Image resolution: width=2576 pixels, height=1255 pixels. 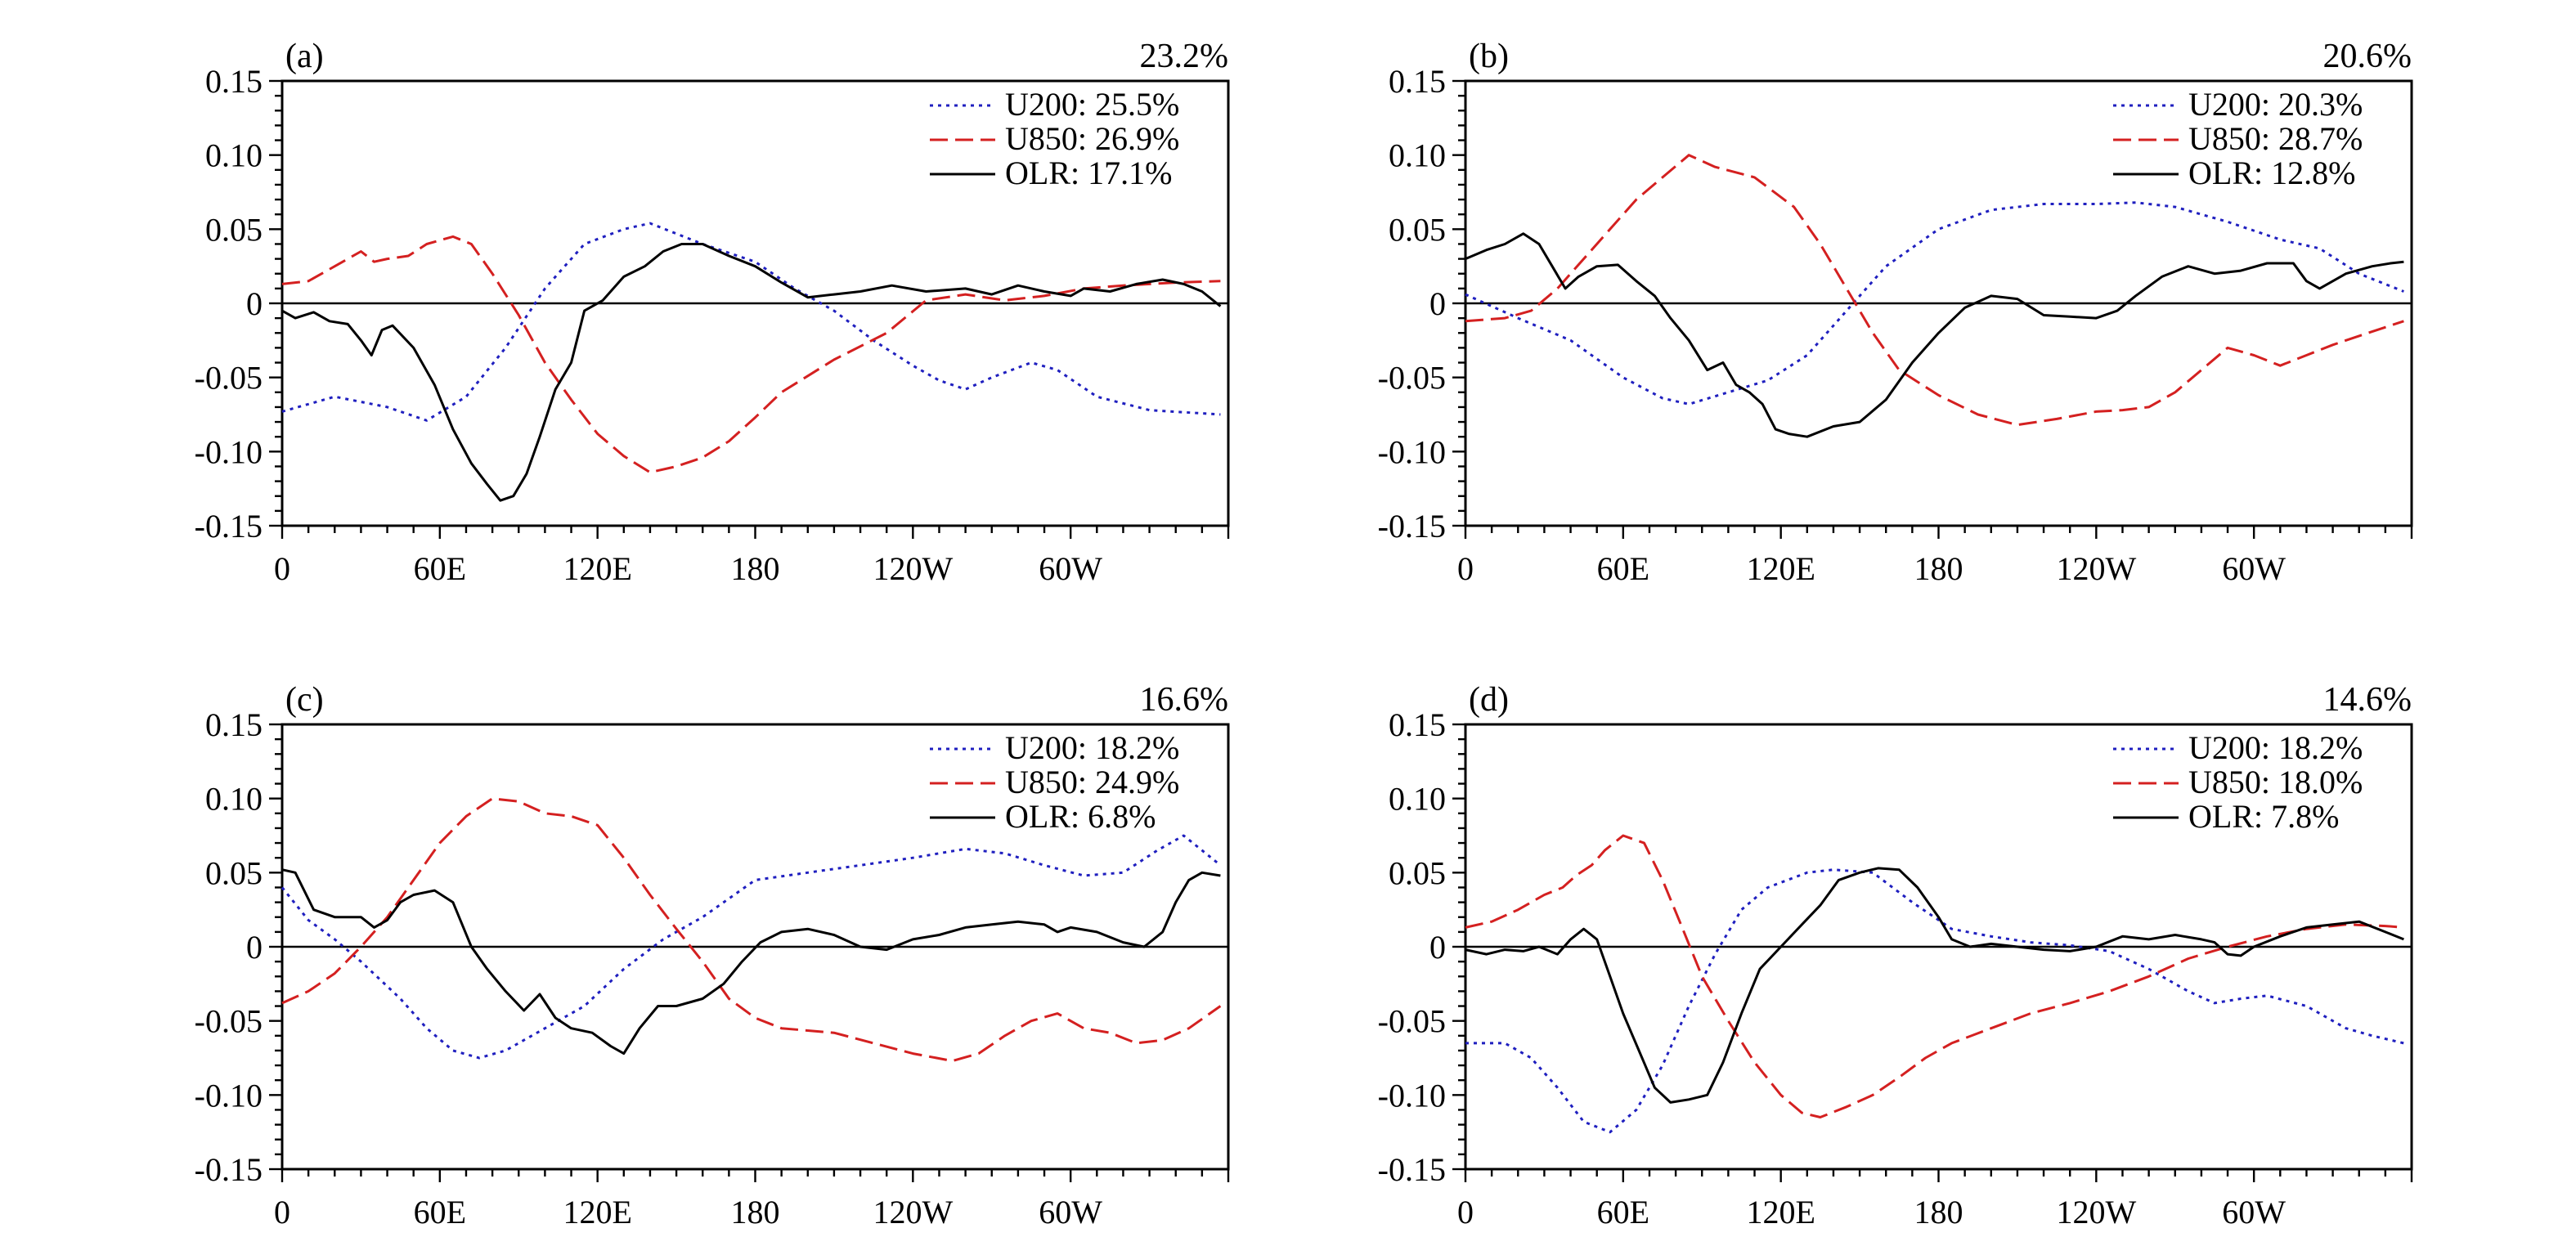 What do you see at coordinates (2367, 700) in the screenshot?
I see `variance-label: 14.6%` at bounding box center [2367, 700].